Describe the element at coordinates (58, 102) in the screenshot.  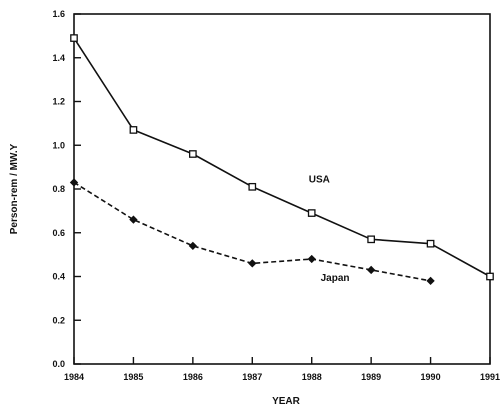
I see `y-tick-label: 1.2` at that location.